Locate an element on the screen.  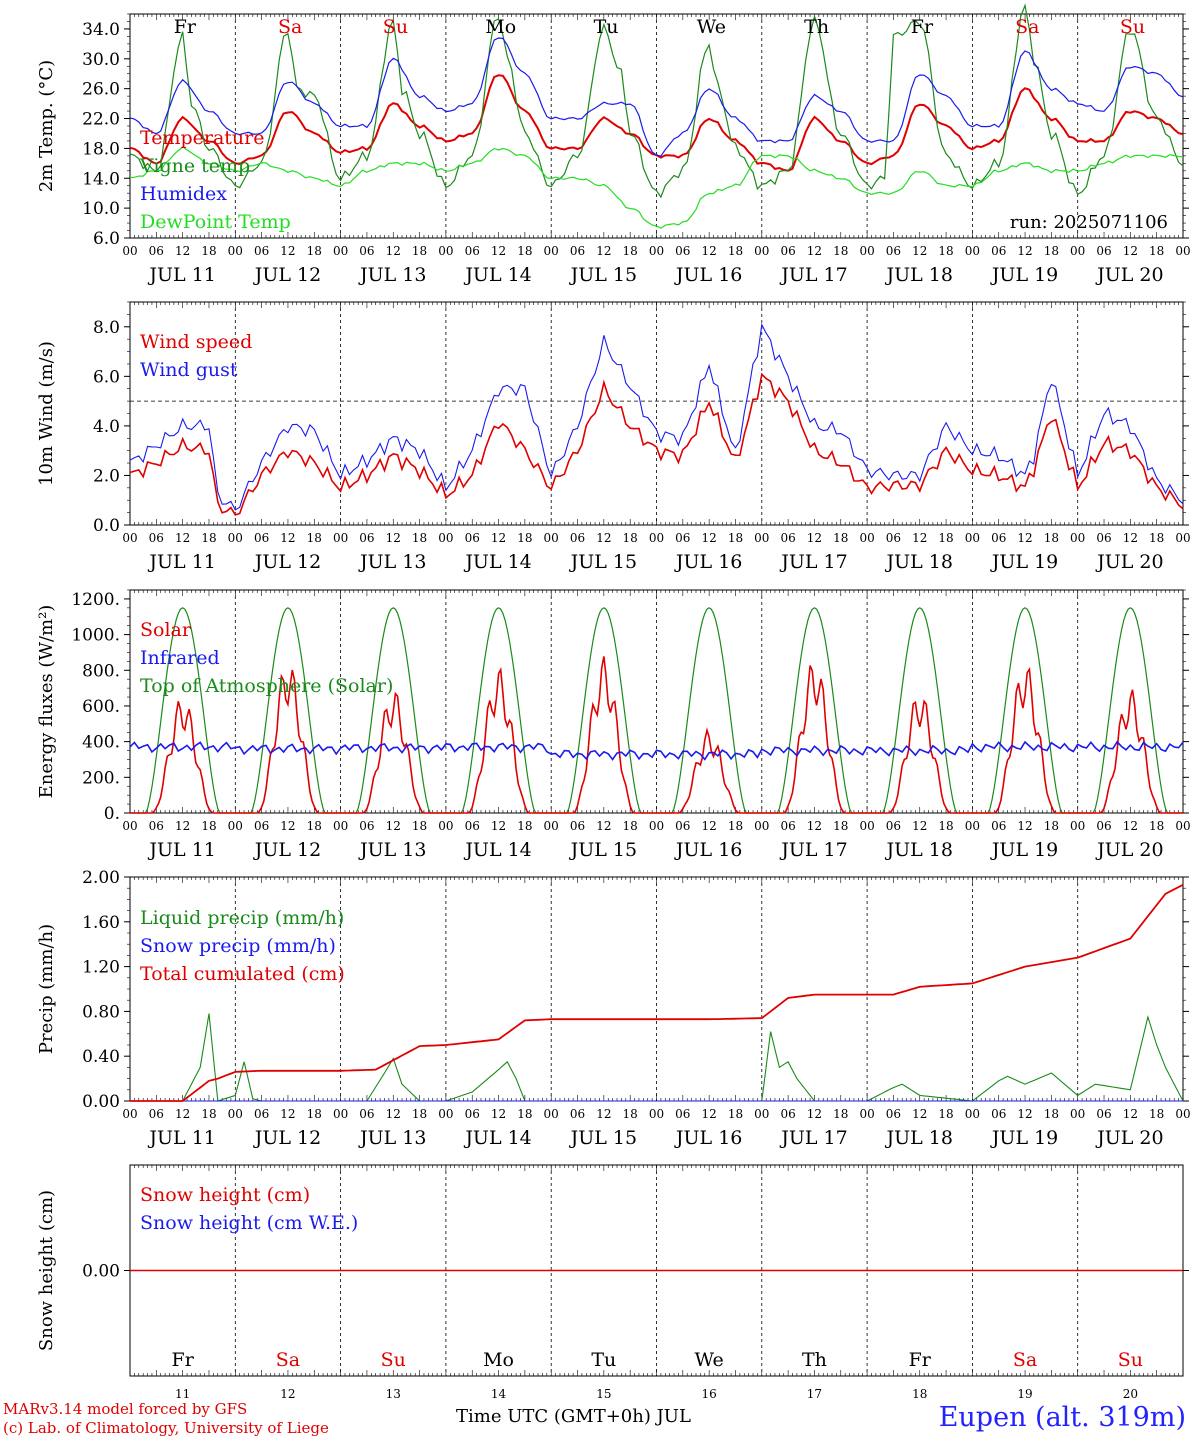
y-tick-label: 30.0 is located at coordinates (101, 60).